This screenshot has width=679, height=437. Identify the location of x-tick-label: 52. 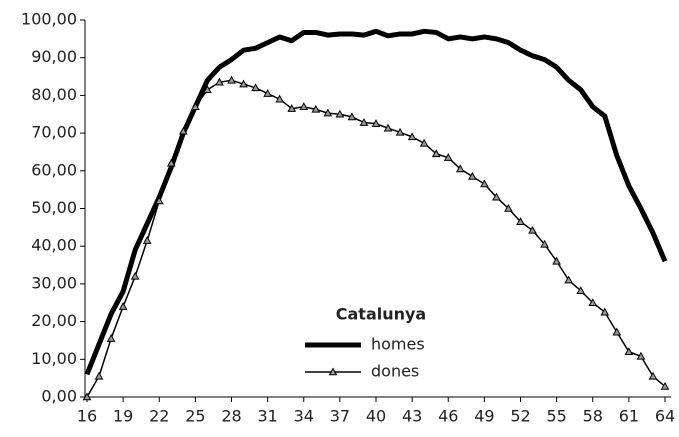
(520, 416).